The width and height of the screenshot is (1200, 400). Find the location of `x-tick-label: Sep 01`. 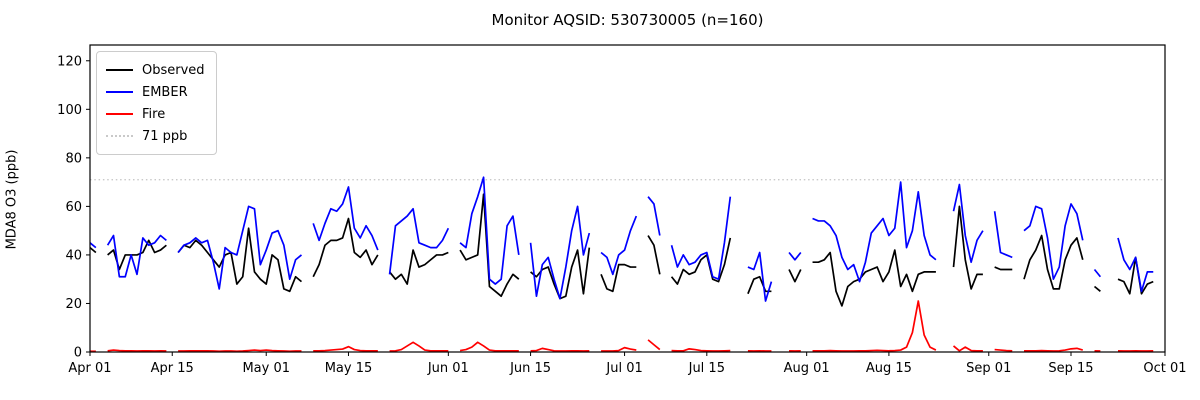

x-tick-label: Sep 01 is located at coordinates (988, 368).